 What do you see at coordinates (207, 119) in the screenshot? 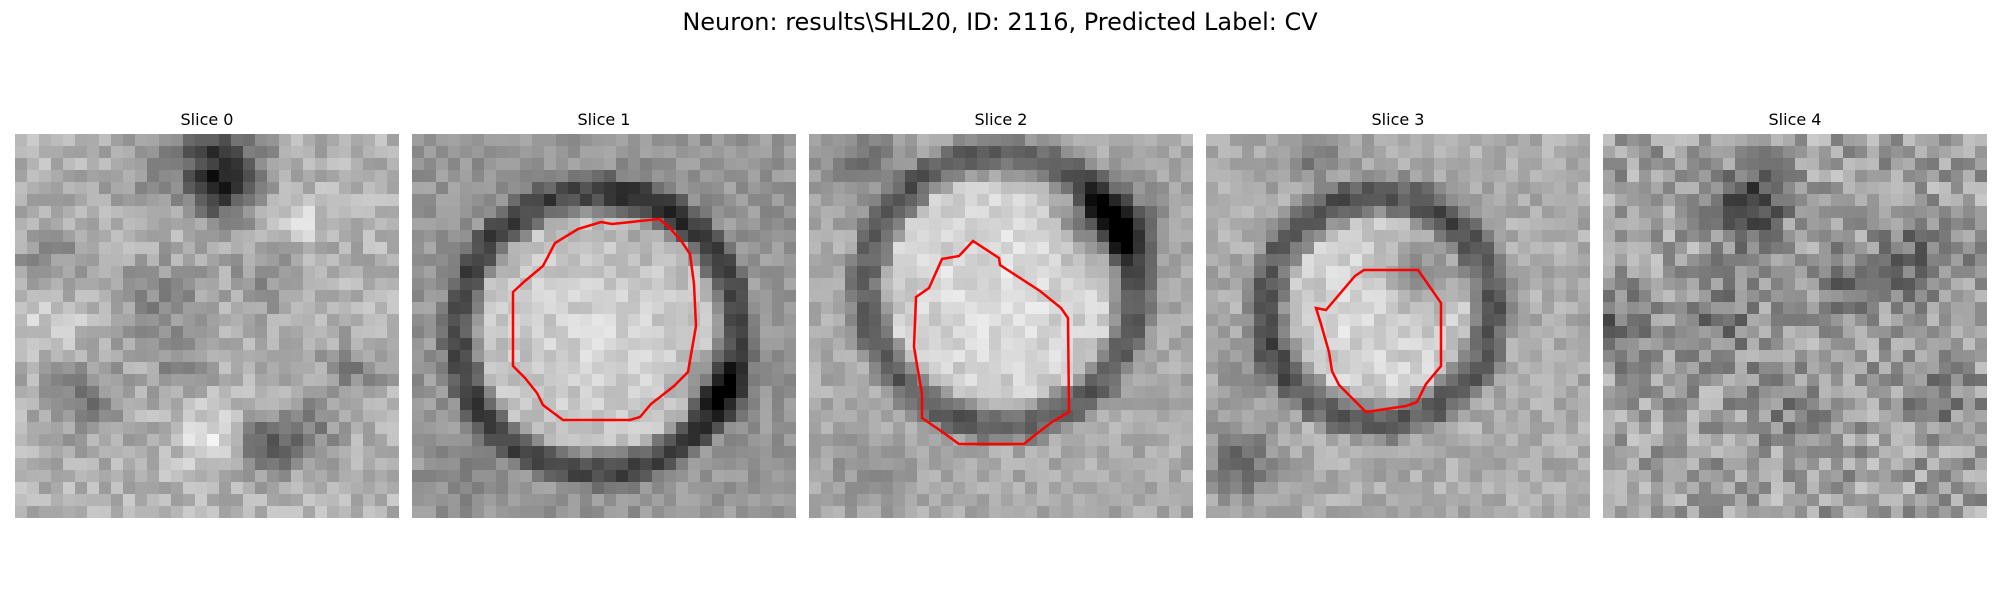
I see `slice-title-0: Slice 0` at bounding box center [207, 119].